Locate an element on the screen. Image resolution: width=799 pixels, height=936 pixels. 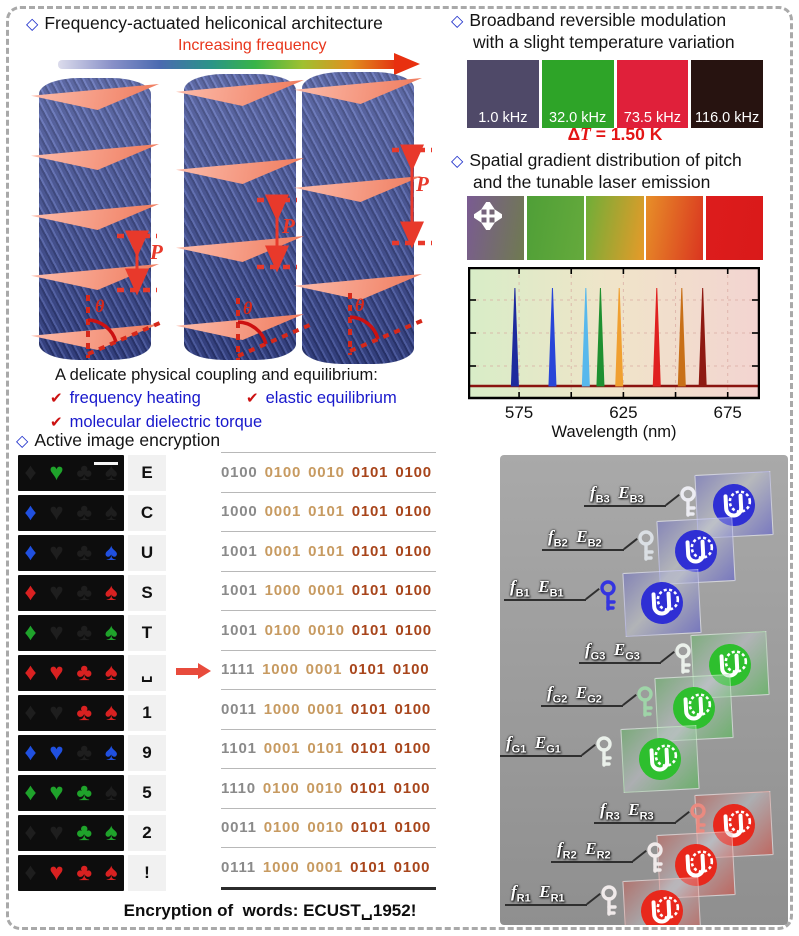
encrypted-card-B3 is located at coordinates (734, 505).